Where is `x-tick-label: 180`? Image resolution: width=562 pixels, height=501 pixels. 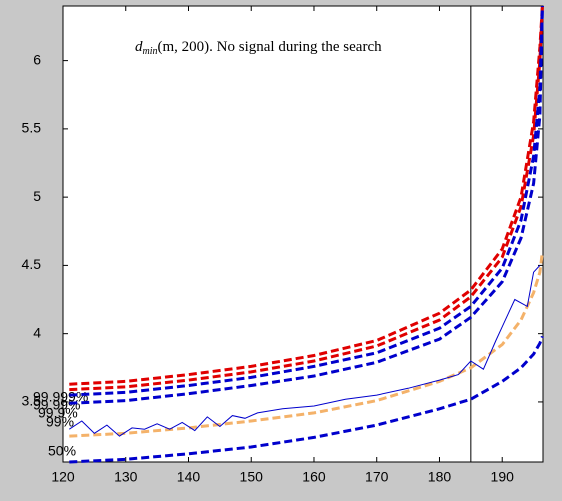
x-tick-label: 180 is located at coordinates (440, 477).